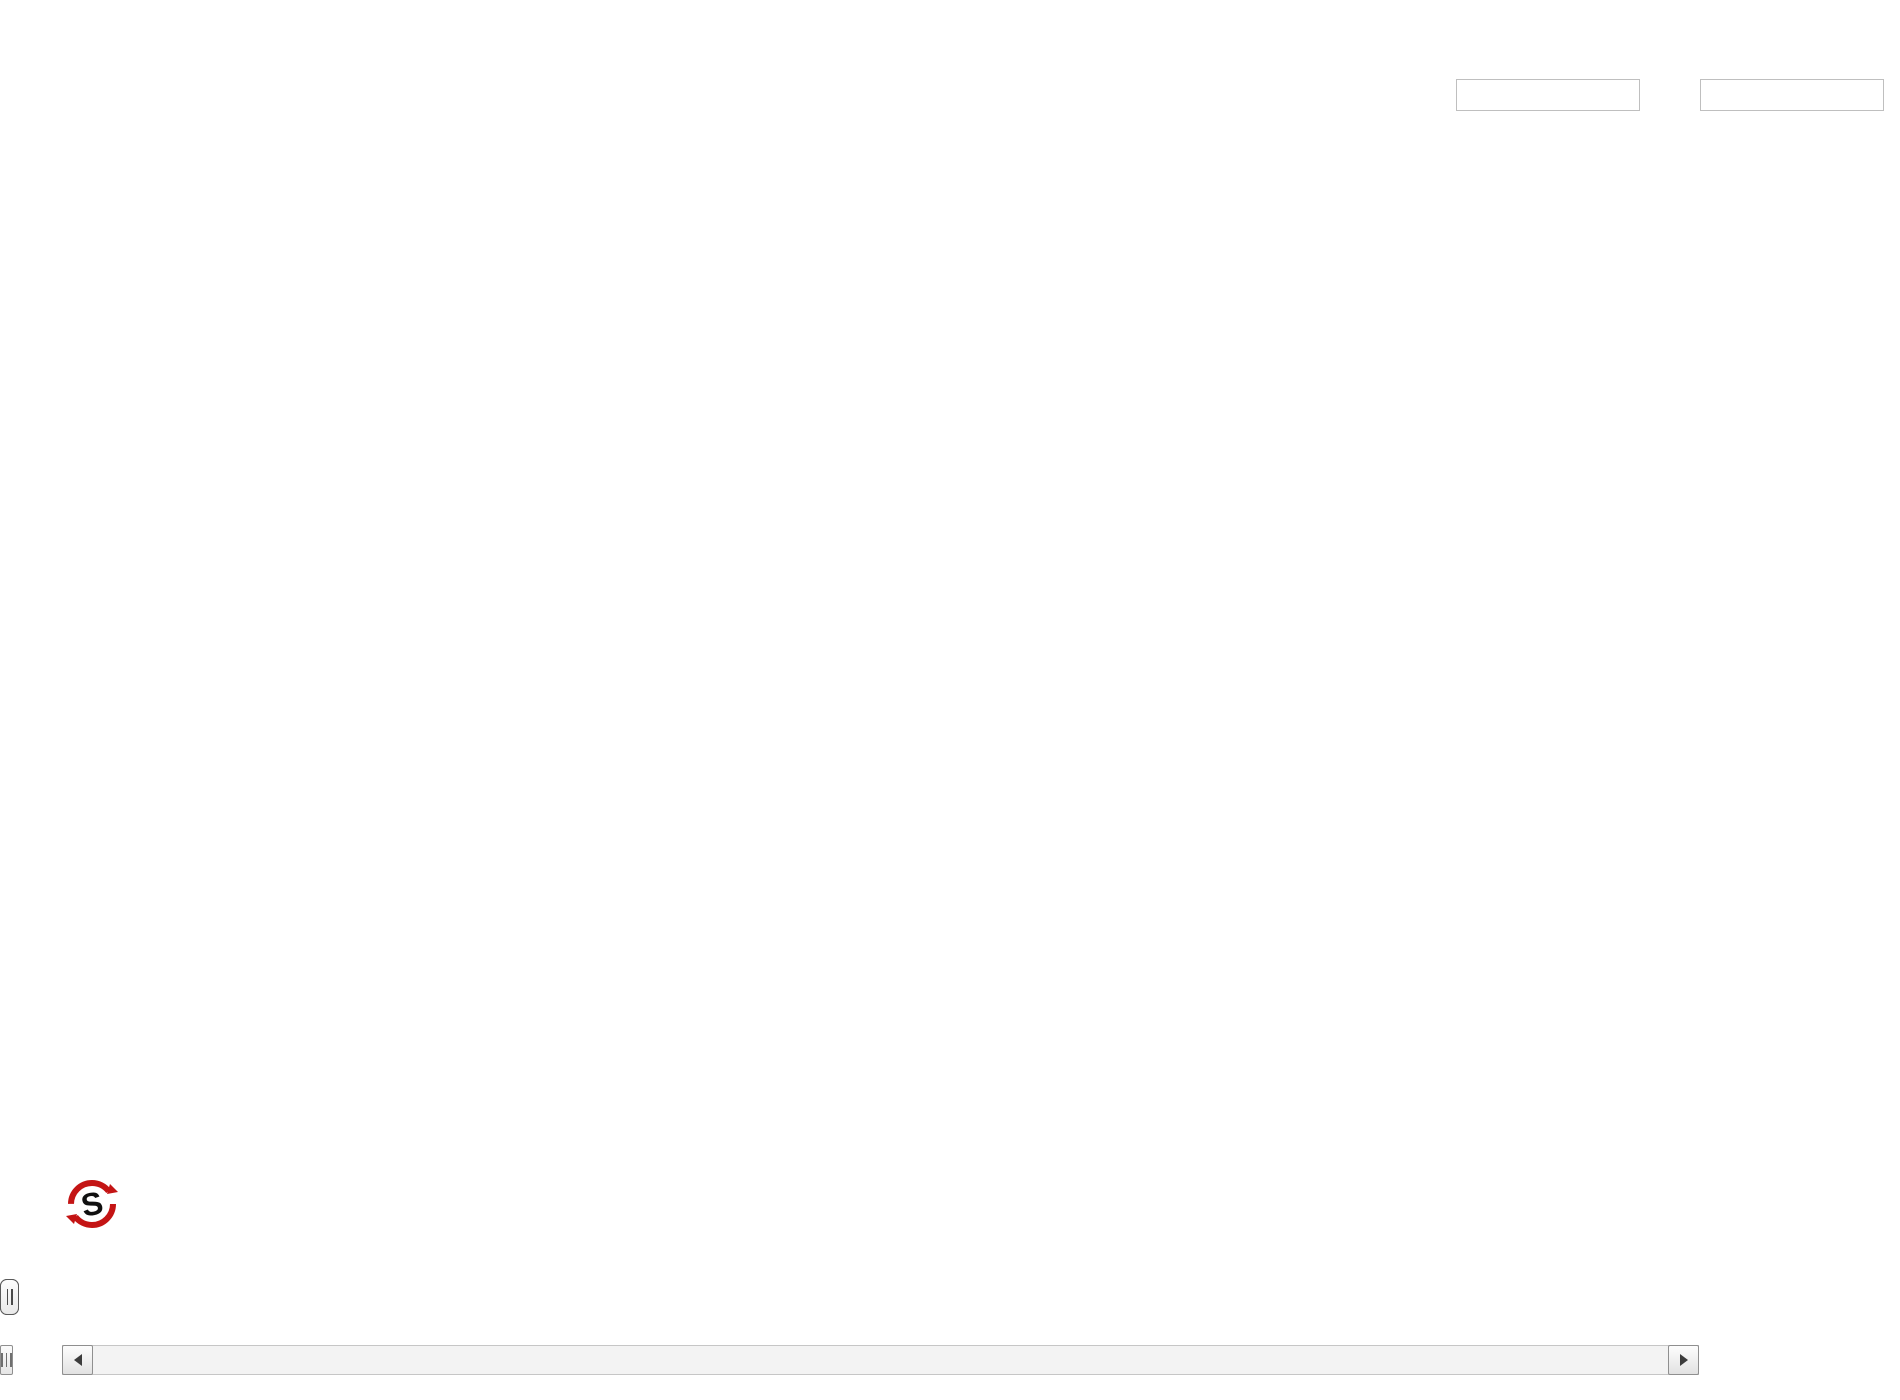  I want to click on svg-text: S, so click(92, 1204).